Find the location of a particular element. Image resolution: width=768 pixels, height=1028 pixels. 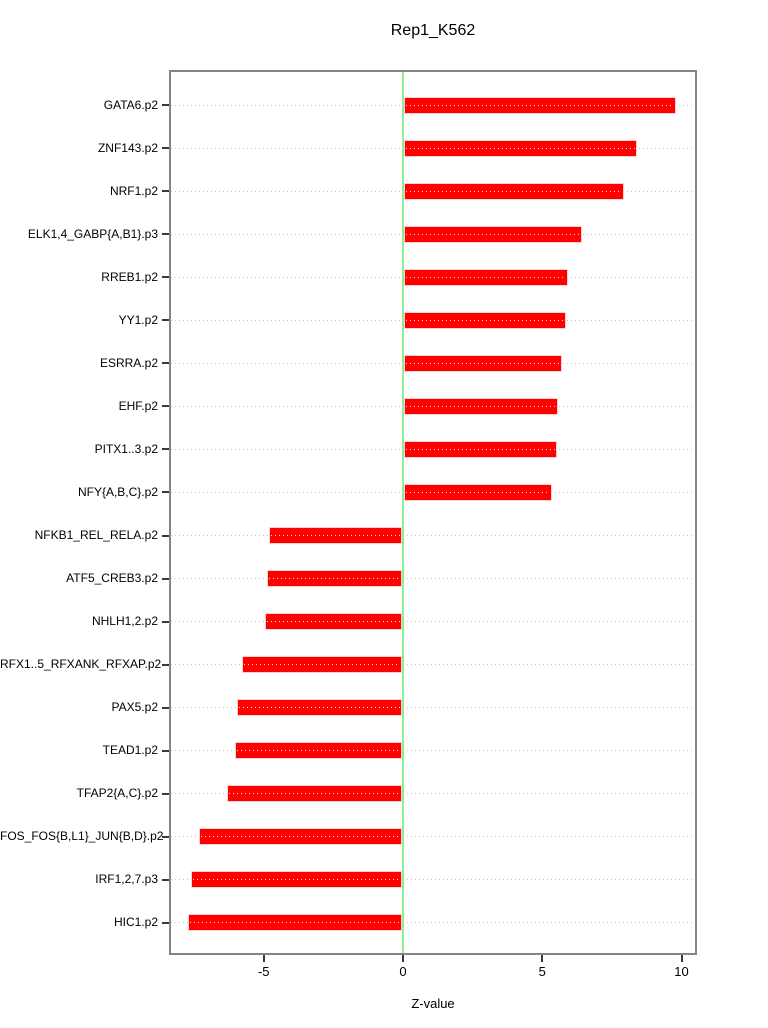

x-axis-title: Z-value is located at coordinates (433, 1003).